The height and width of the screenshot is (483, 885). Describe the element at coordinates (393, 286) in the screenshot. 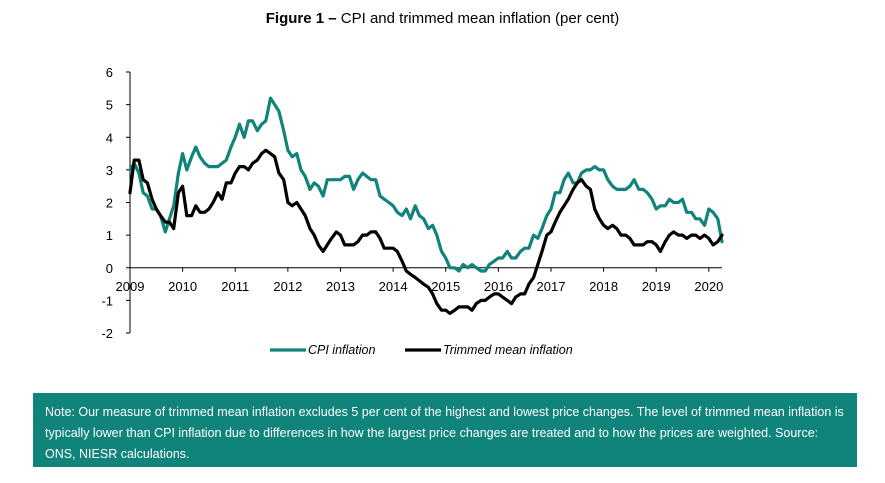

I see `x-tick-label: 2014` at that location.